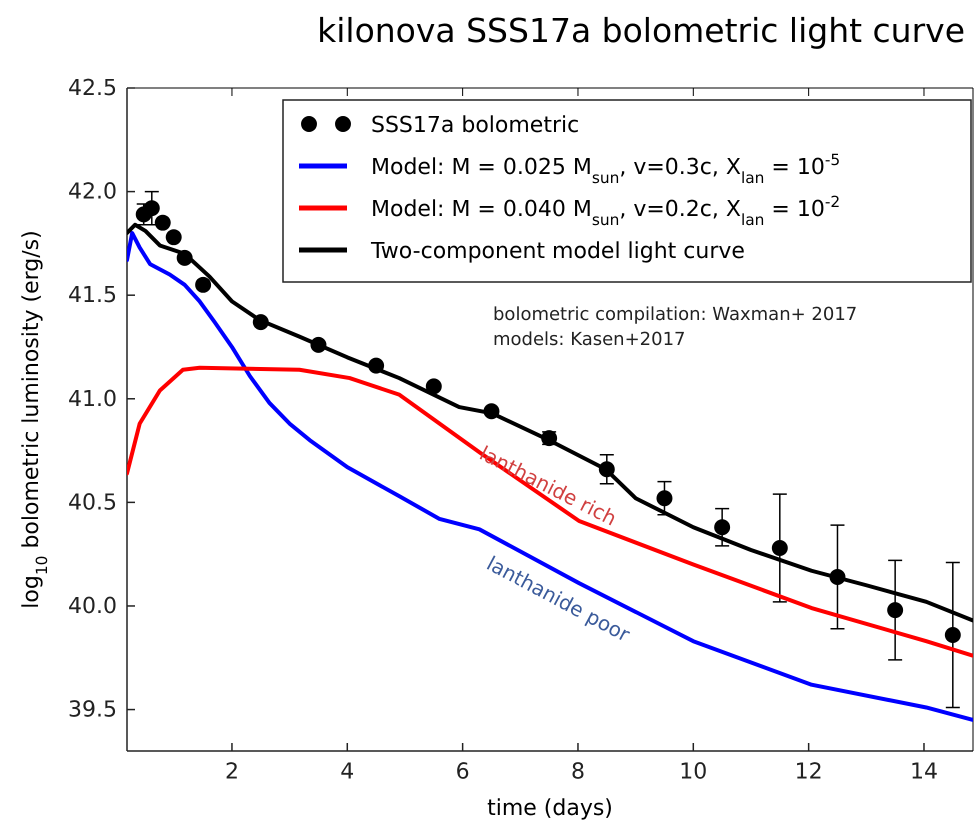 This screenshot has height=825, width=975. What do you see at coordinates (347, 772) in the screenshot?
I see `x-tick-label: 4` at bounding box center [347, 772].